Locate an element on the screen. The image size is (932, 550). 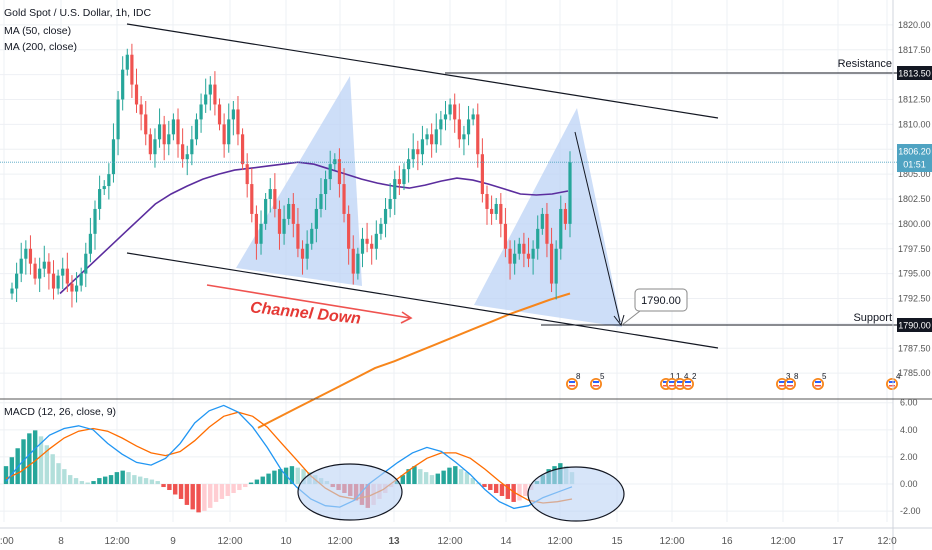
resistance-price-badge: 1813.50 is located at coordinates (914, 73).